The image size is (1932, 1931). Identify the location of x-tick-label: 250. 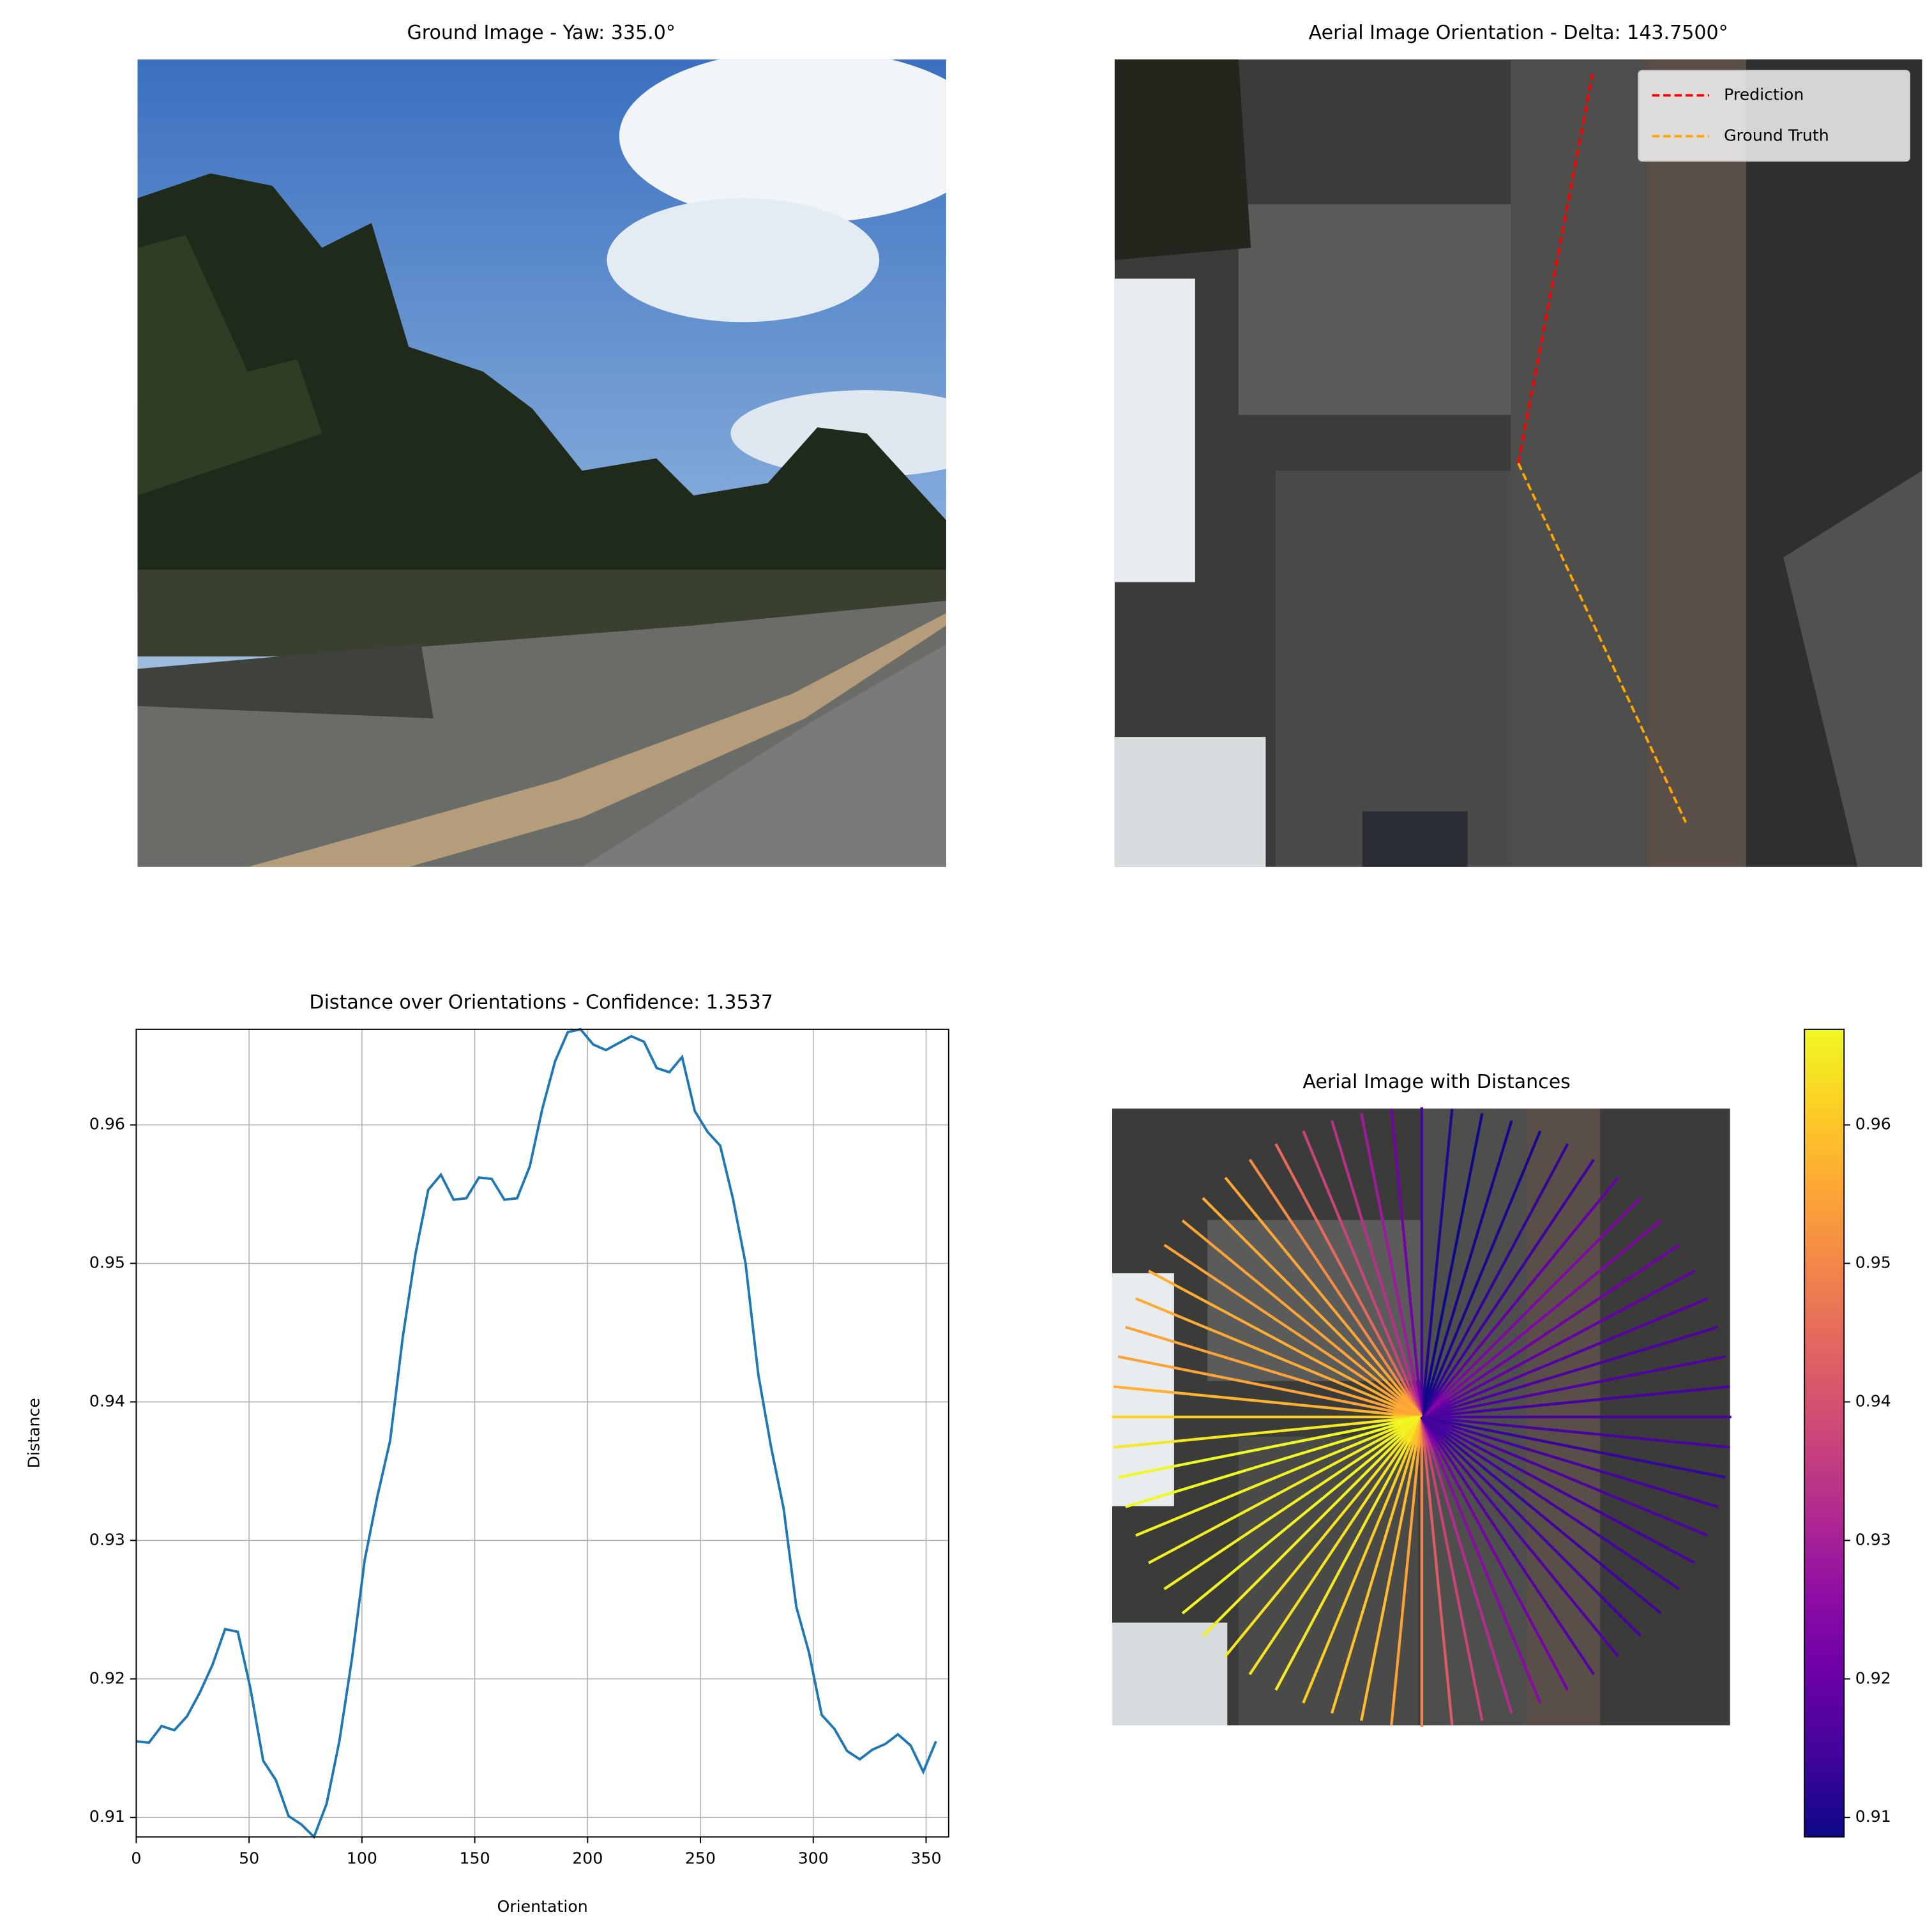
(700, 1858).